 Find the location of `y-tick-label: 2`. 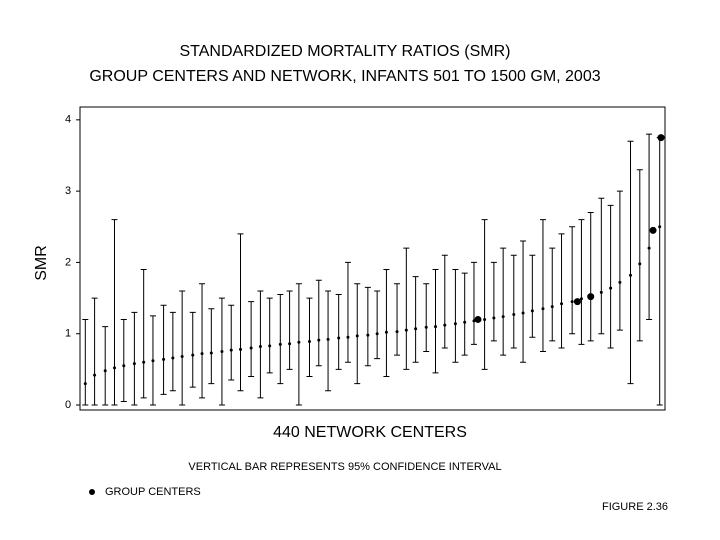

y-tick-label: 2 is located at coordinates (68, 262).